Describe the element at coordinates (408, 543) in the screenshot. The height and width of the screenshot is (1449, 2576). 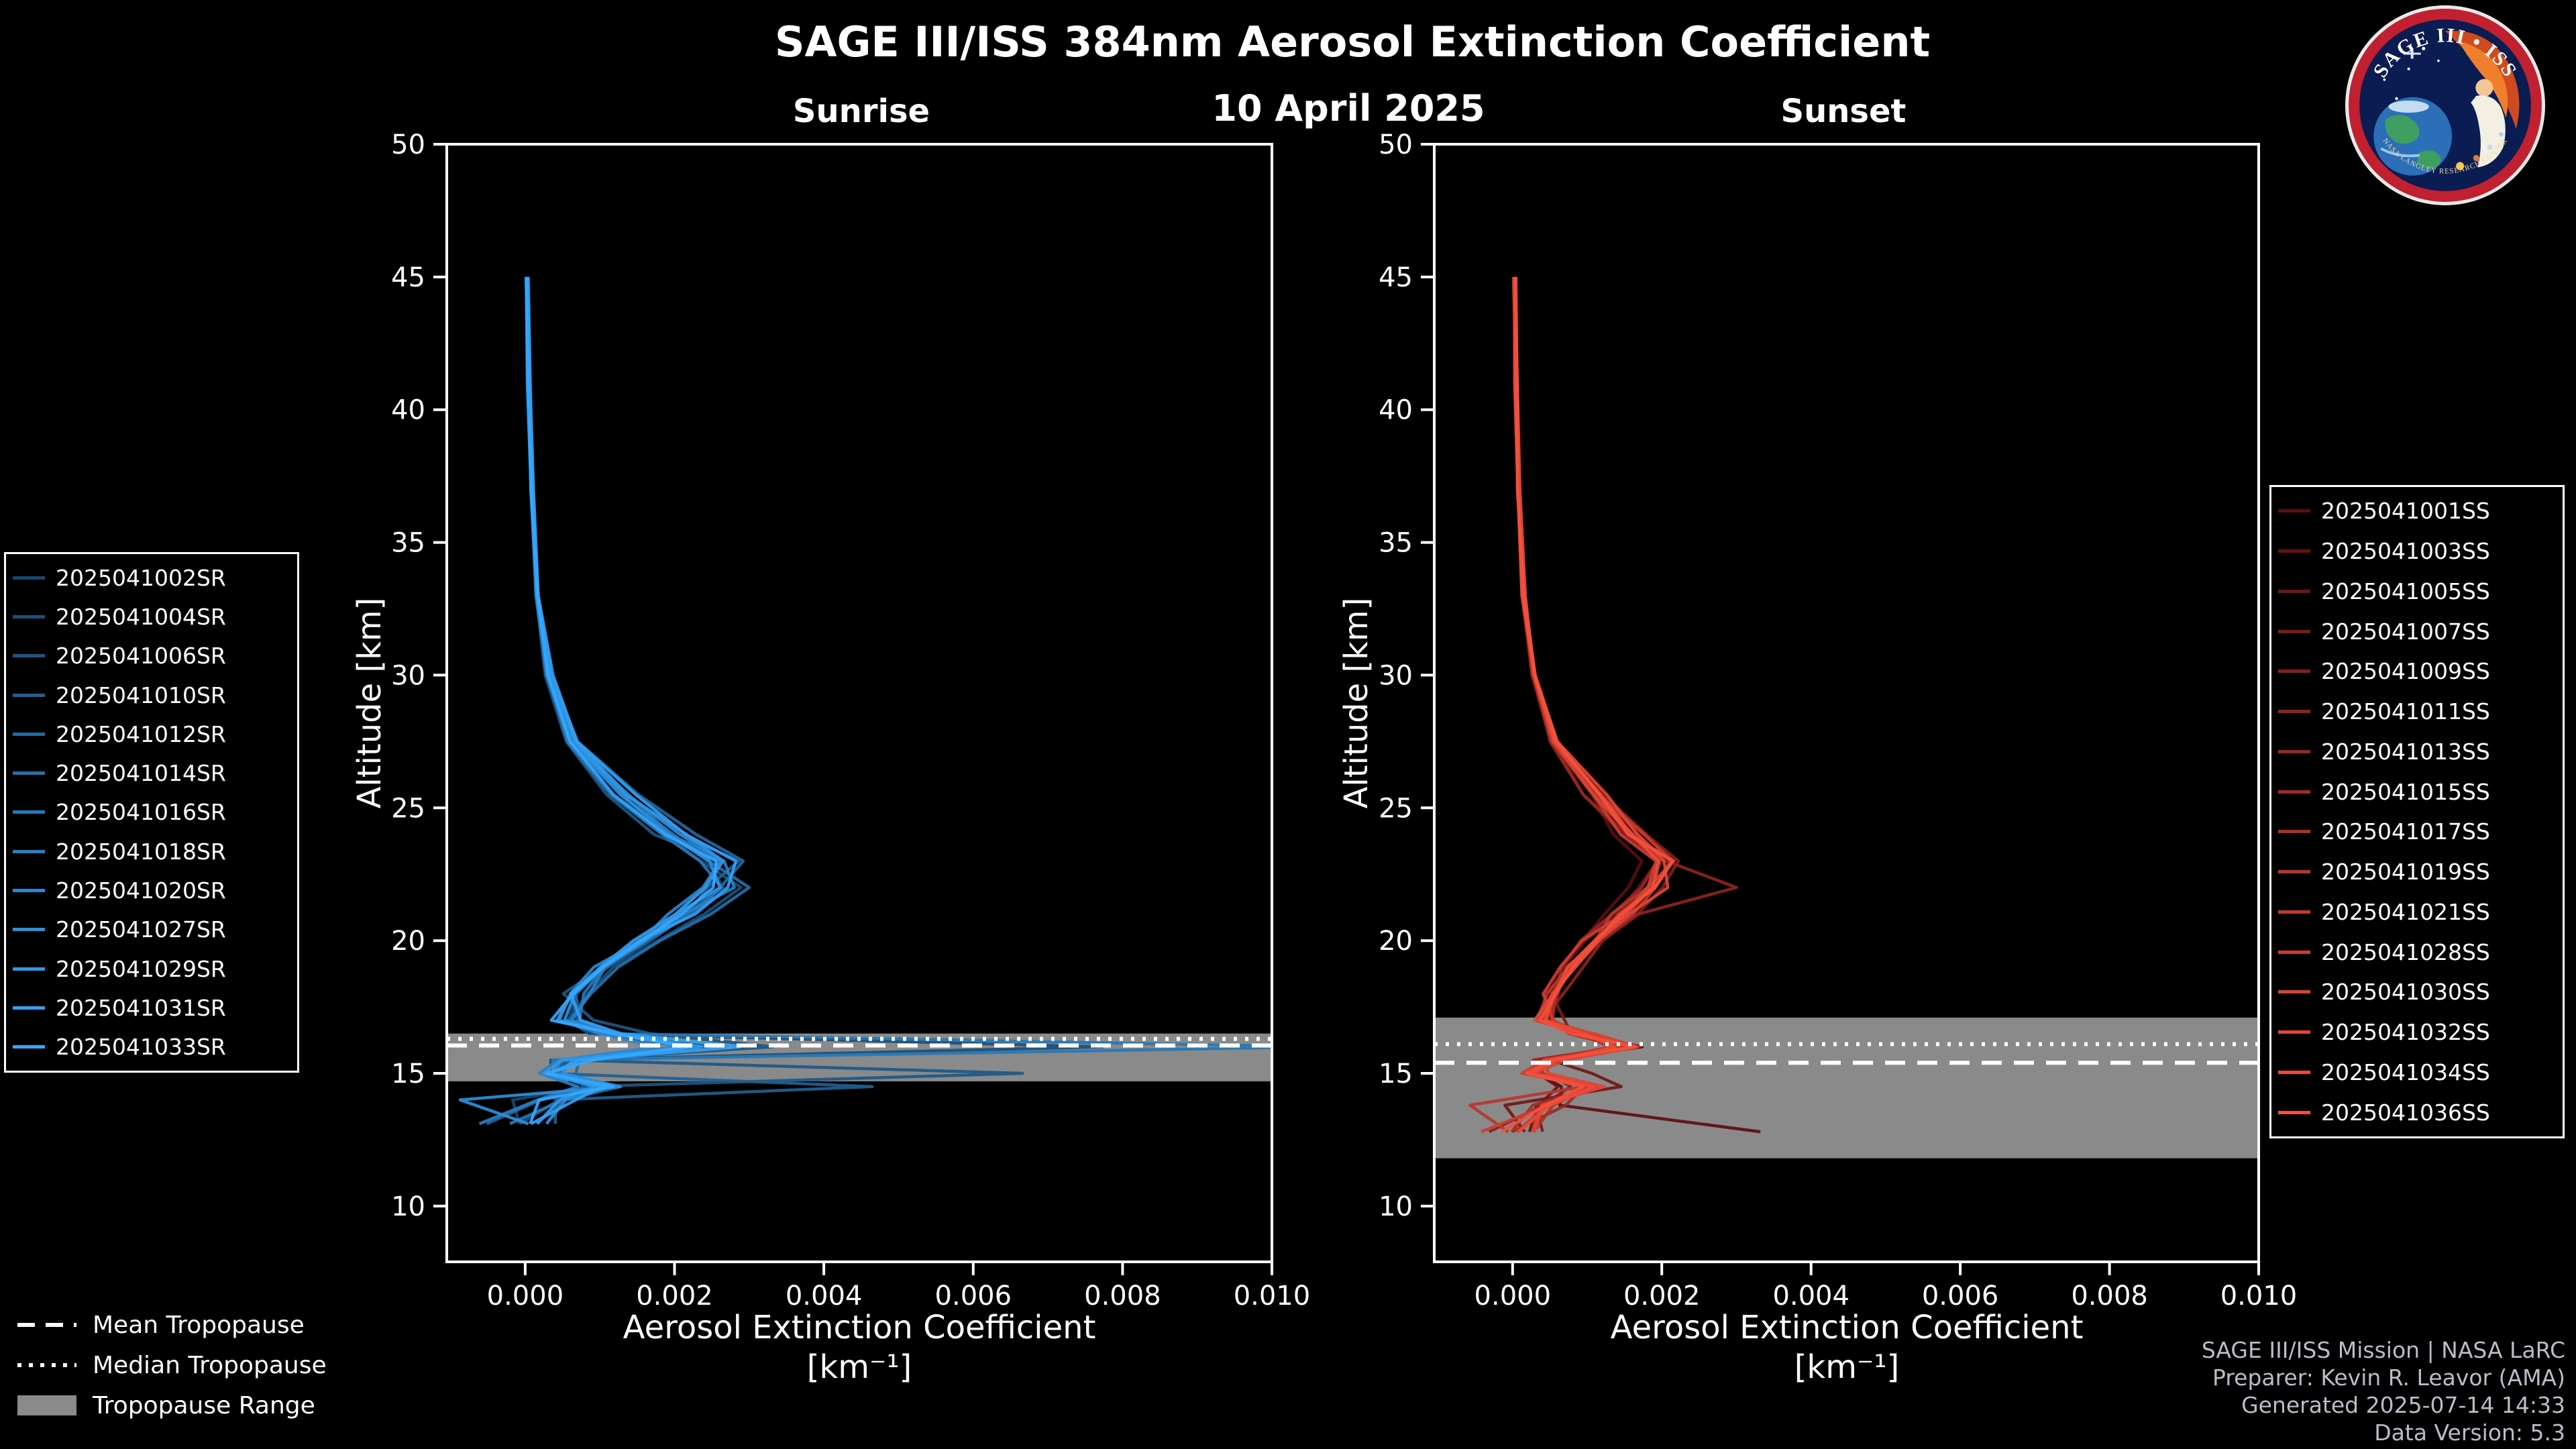
I see `y-tick-label: 35` at that location.